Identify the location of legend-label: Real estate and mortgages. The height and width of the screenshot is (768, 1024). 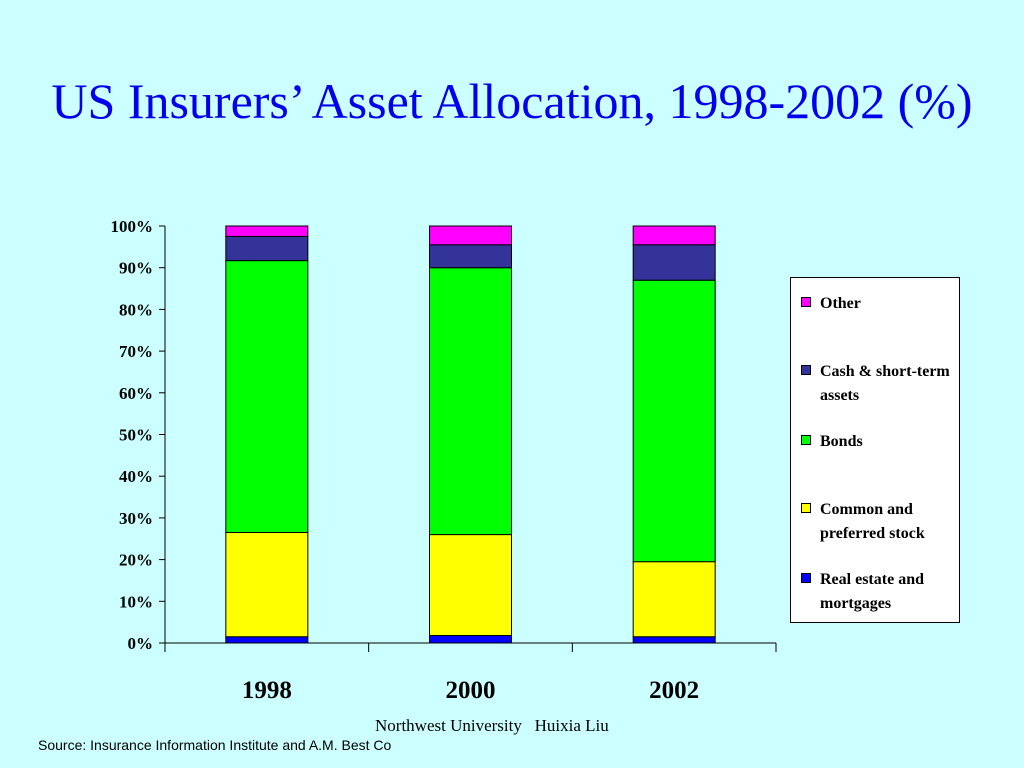
(872, 591).